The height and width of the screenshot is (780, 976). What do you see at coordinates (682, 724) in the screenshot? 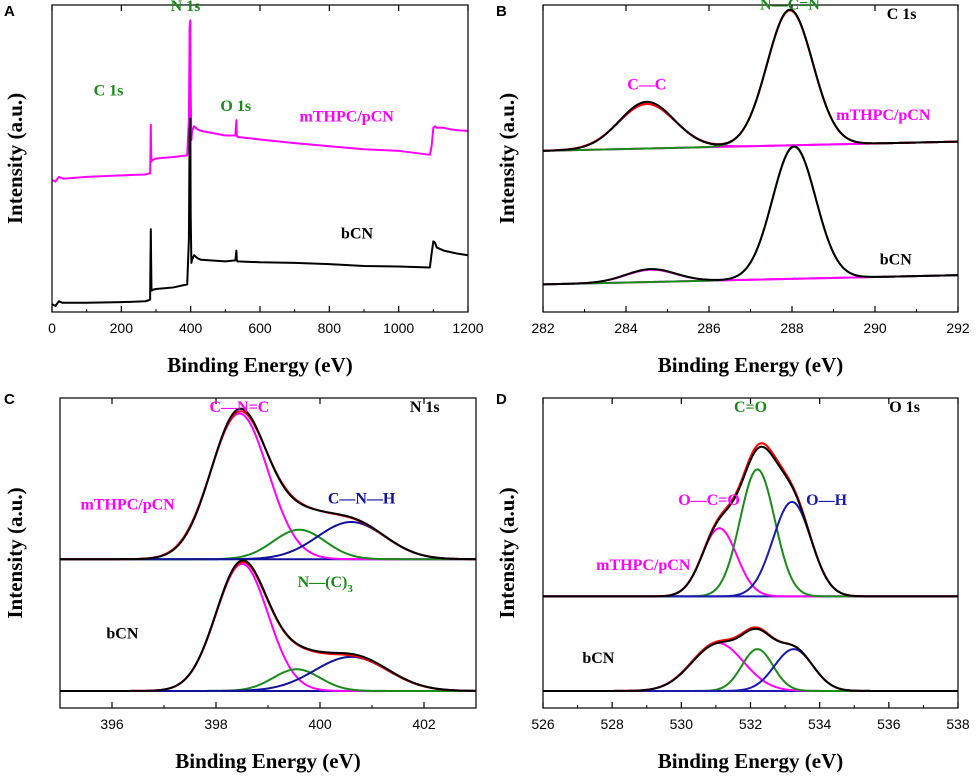
I see `x-tick-label: 530` at bounding box center [682, 724].